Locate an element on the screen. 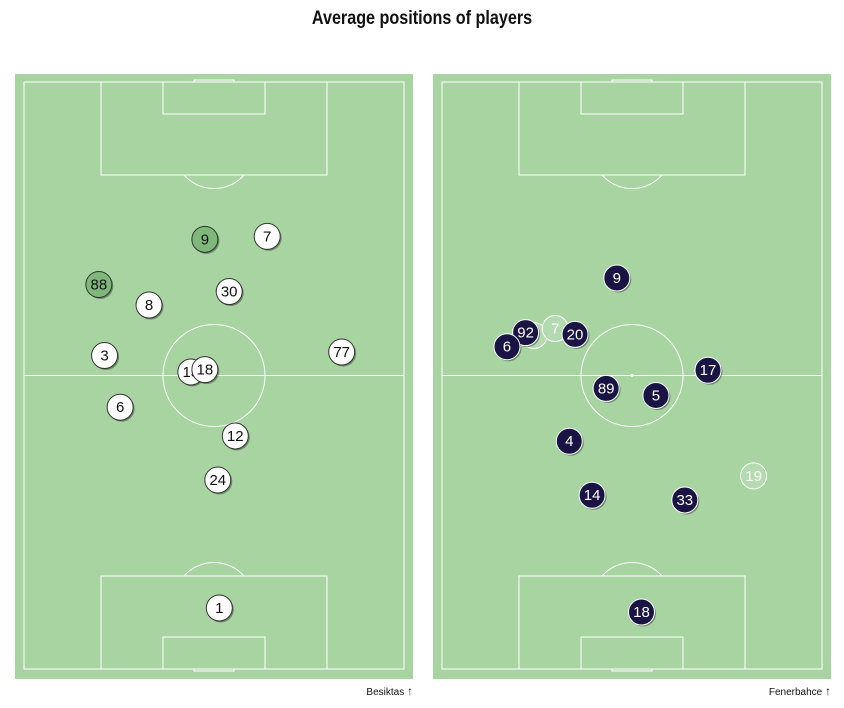  team-name-label: Besiktas is located at coordinates (385, 692).